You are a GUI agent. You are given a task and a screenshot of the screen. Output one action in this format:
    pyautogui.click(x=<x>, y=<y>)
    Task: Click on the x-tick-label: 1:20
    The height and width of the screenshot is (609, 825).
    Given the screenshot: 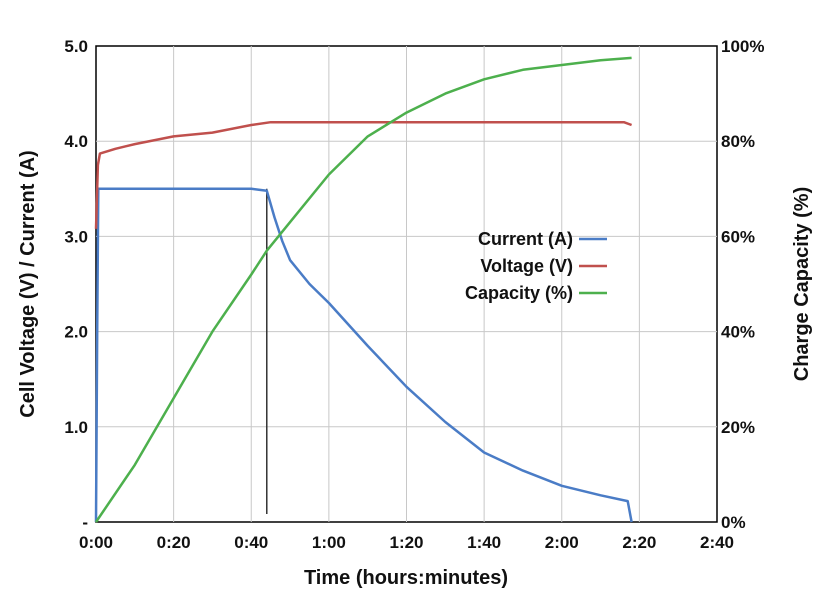 What is the action you would take?
    pyautogui.click(x=406, y=542)
    